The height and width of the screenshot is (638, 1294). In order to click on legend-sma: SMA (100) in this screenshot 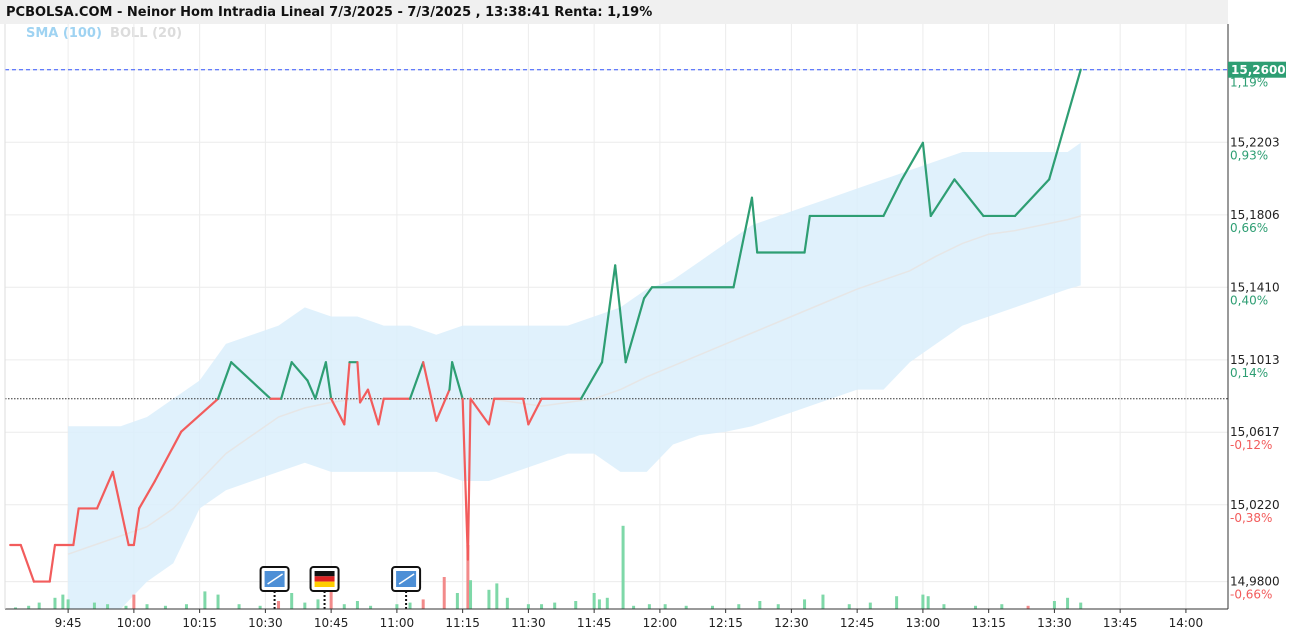, I will do `click(64, 33)`.